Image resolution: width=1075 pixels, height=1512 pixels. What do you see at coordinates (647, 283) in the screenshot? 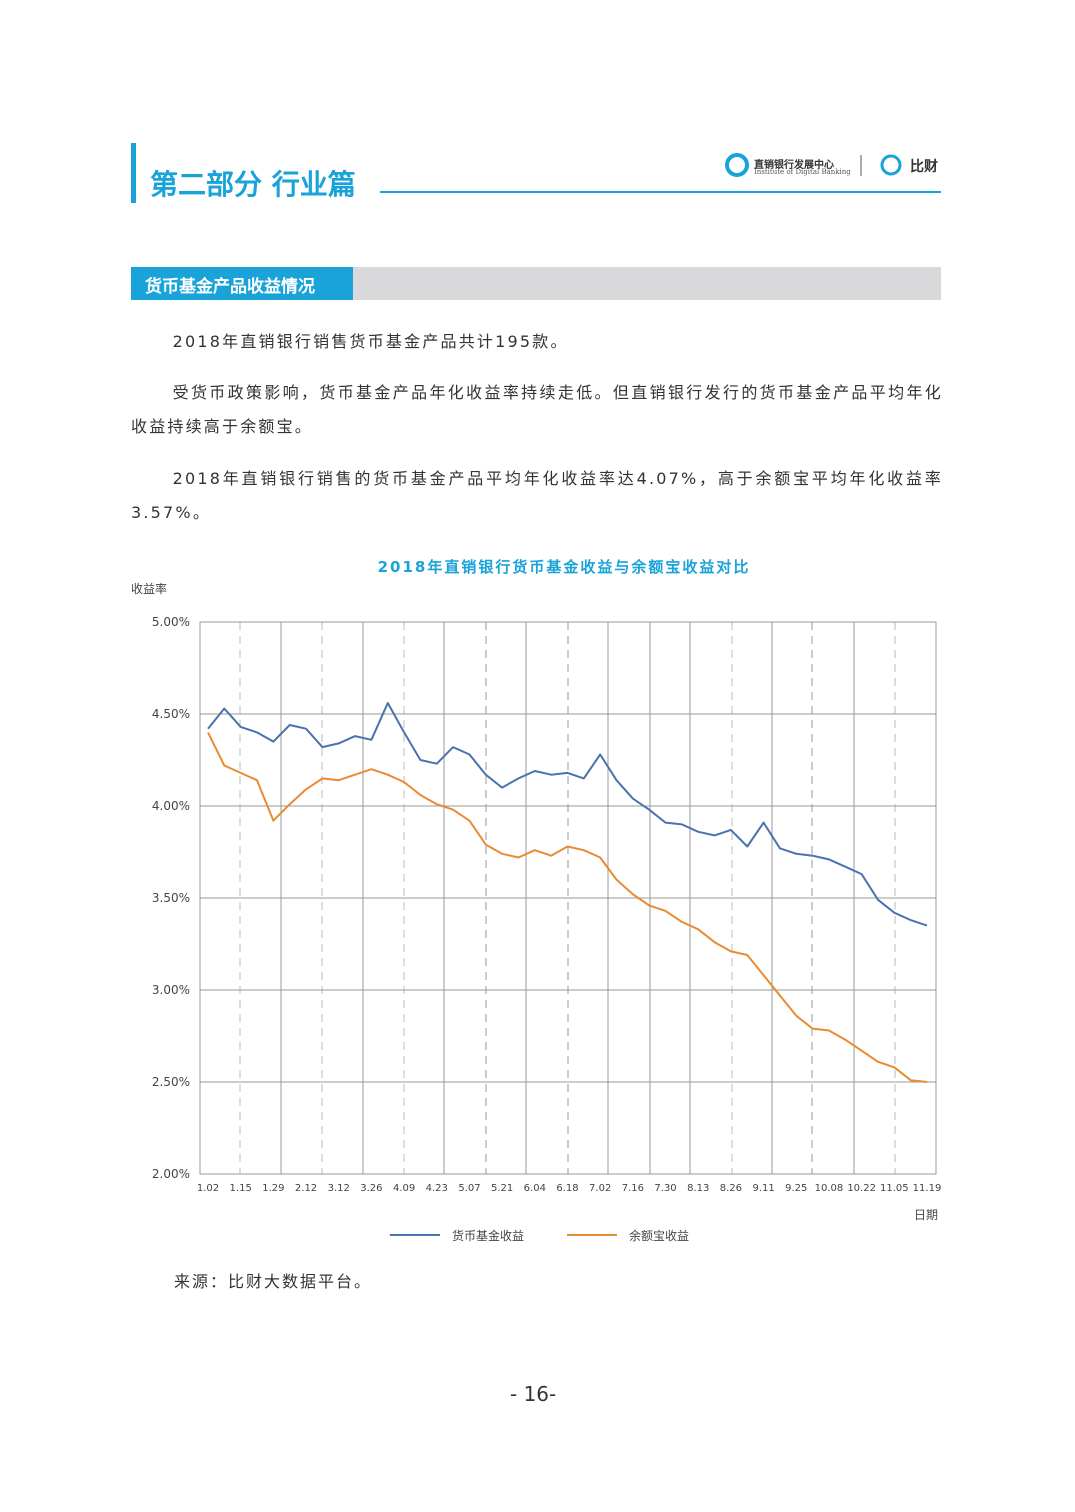
I see `section-bar` at bounding box center [647, 283].